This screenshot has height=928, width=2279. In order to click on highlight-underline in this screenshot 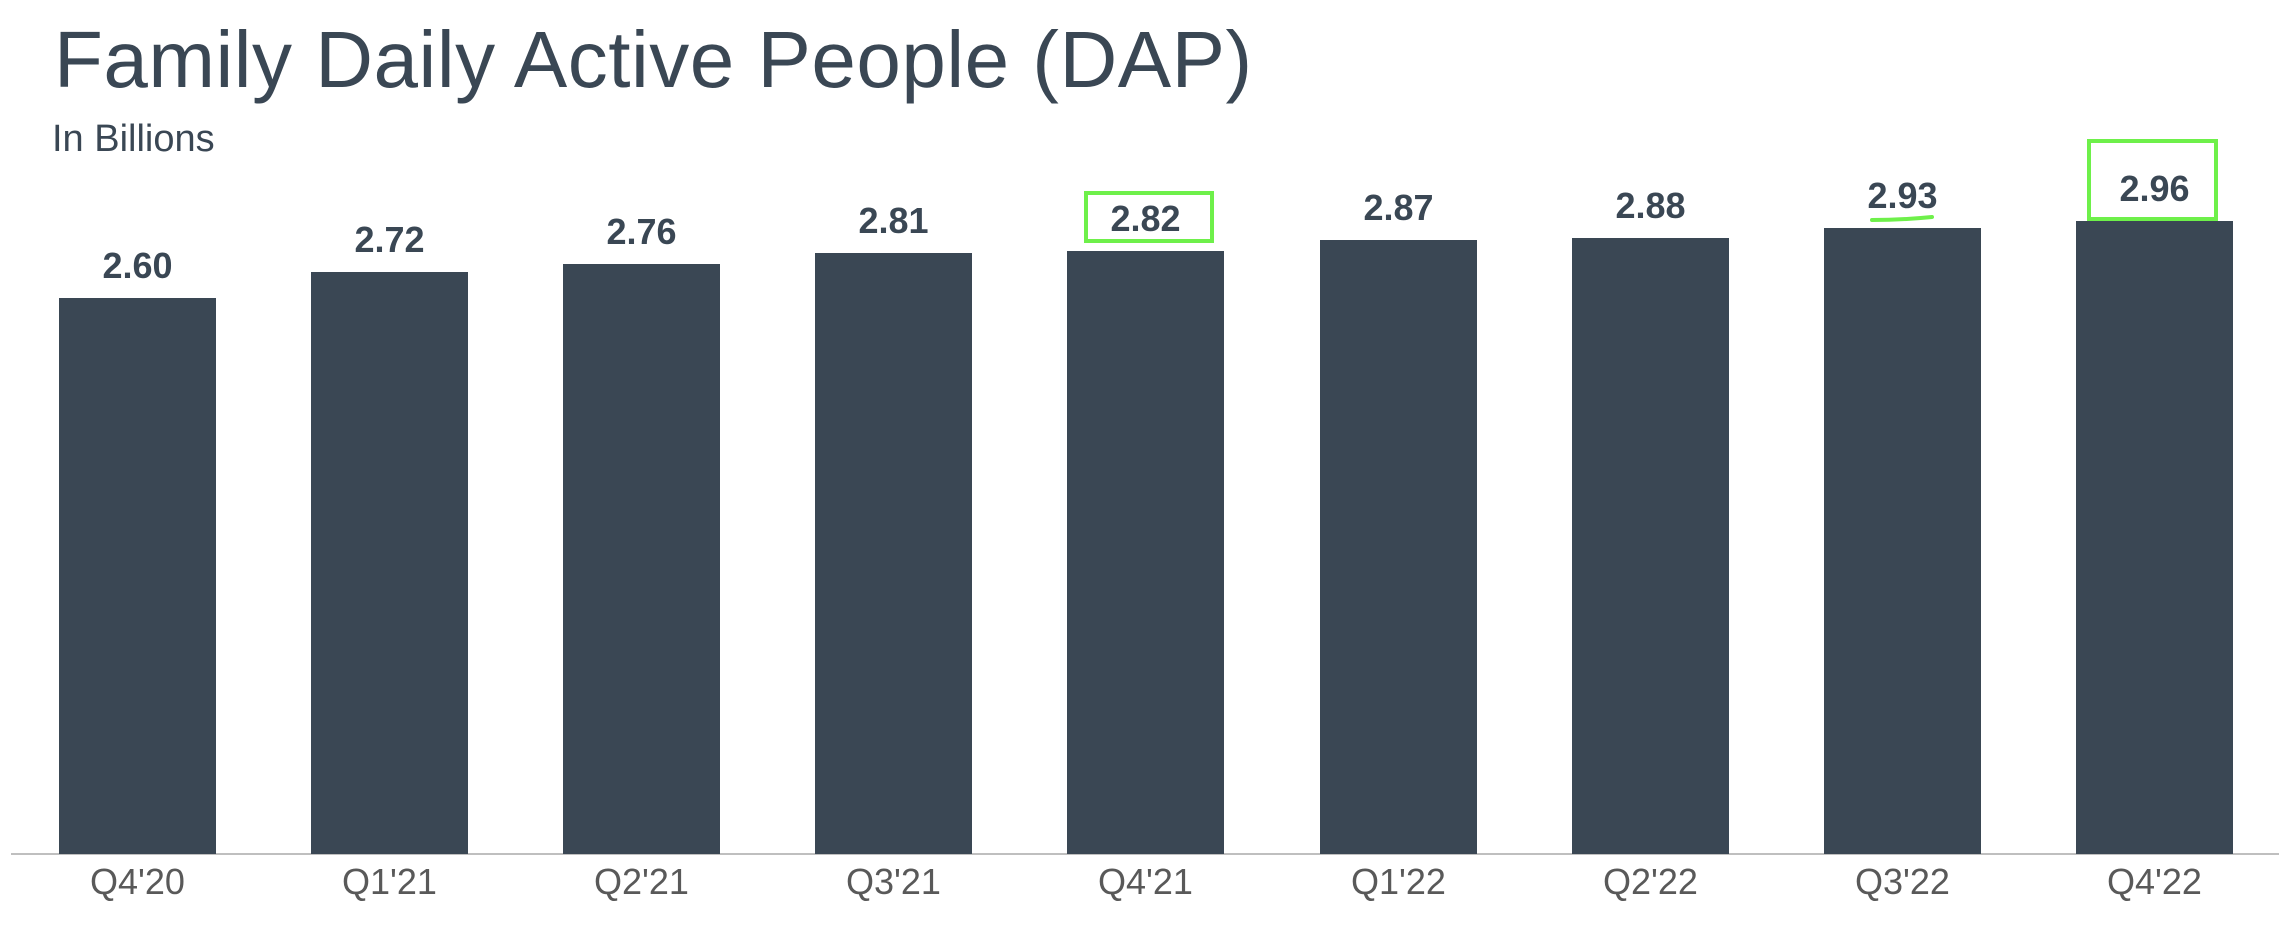, I will do `click(1902, 218)`.